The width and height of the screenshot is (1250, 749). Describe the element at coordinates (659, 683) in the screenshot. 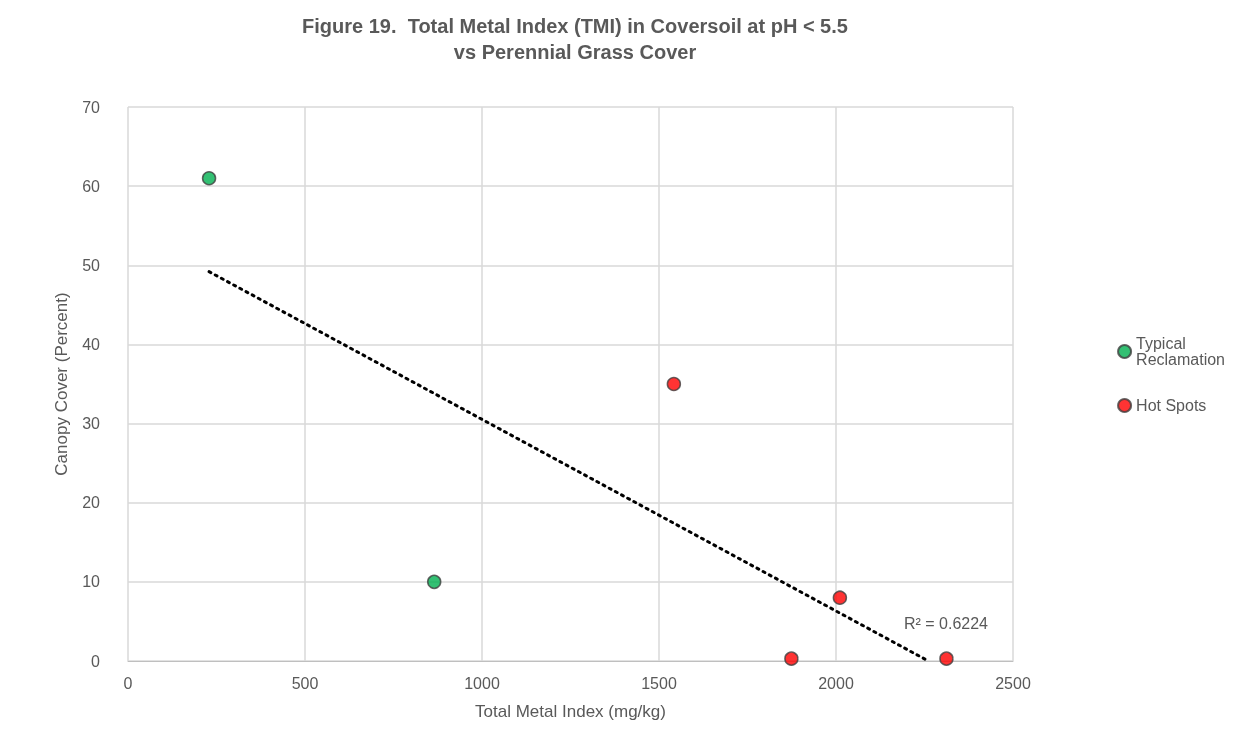

I see `x-tick-label: 1500` at that location.